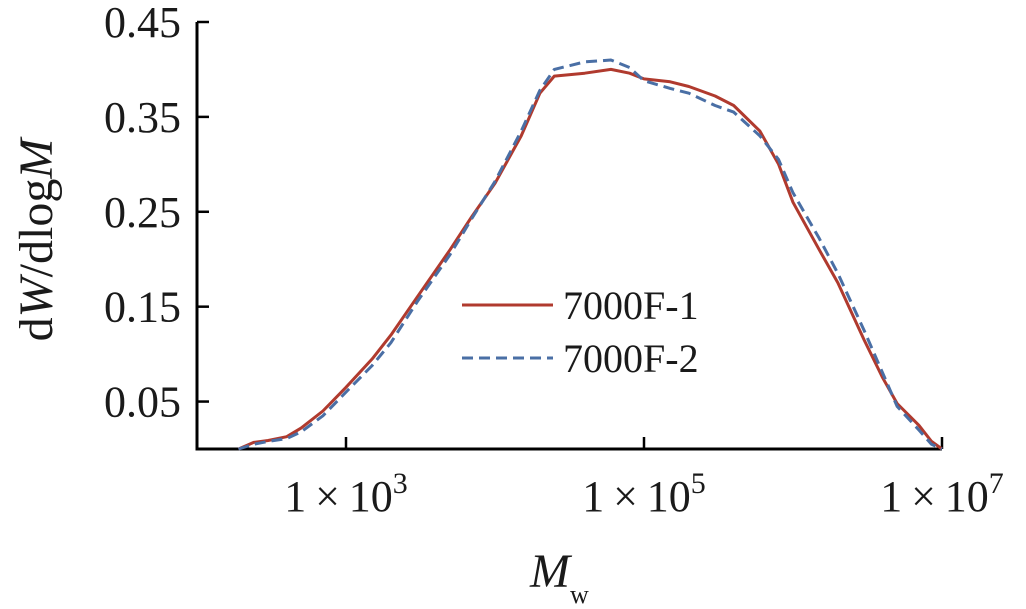 The image size is (1026, 609). I want to click on x-tick-label: 1 × 10³, so click(345, 494).